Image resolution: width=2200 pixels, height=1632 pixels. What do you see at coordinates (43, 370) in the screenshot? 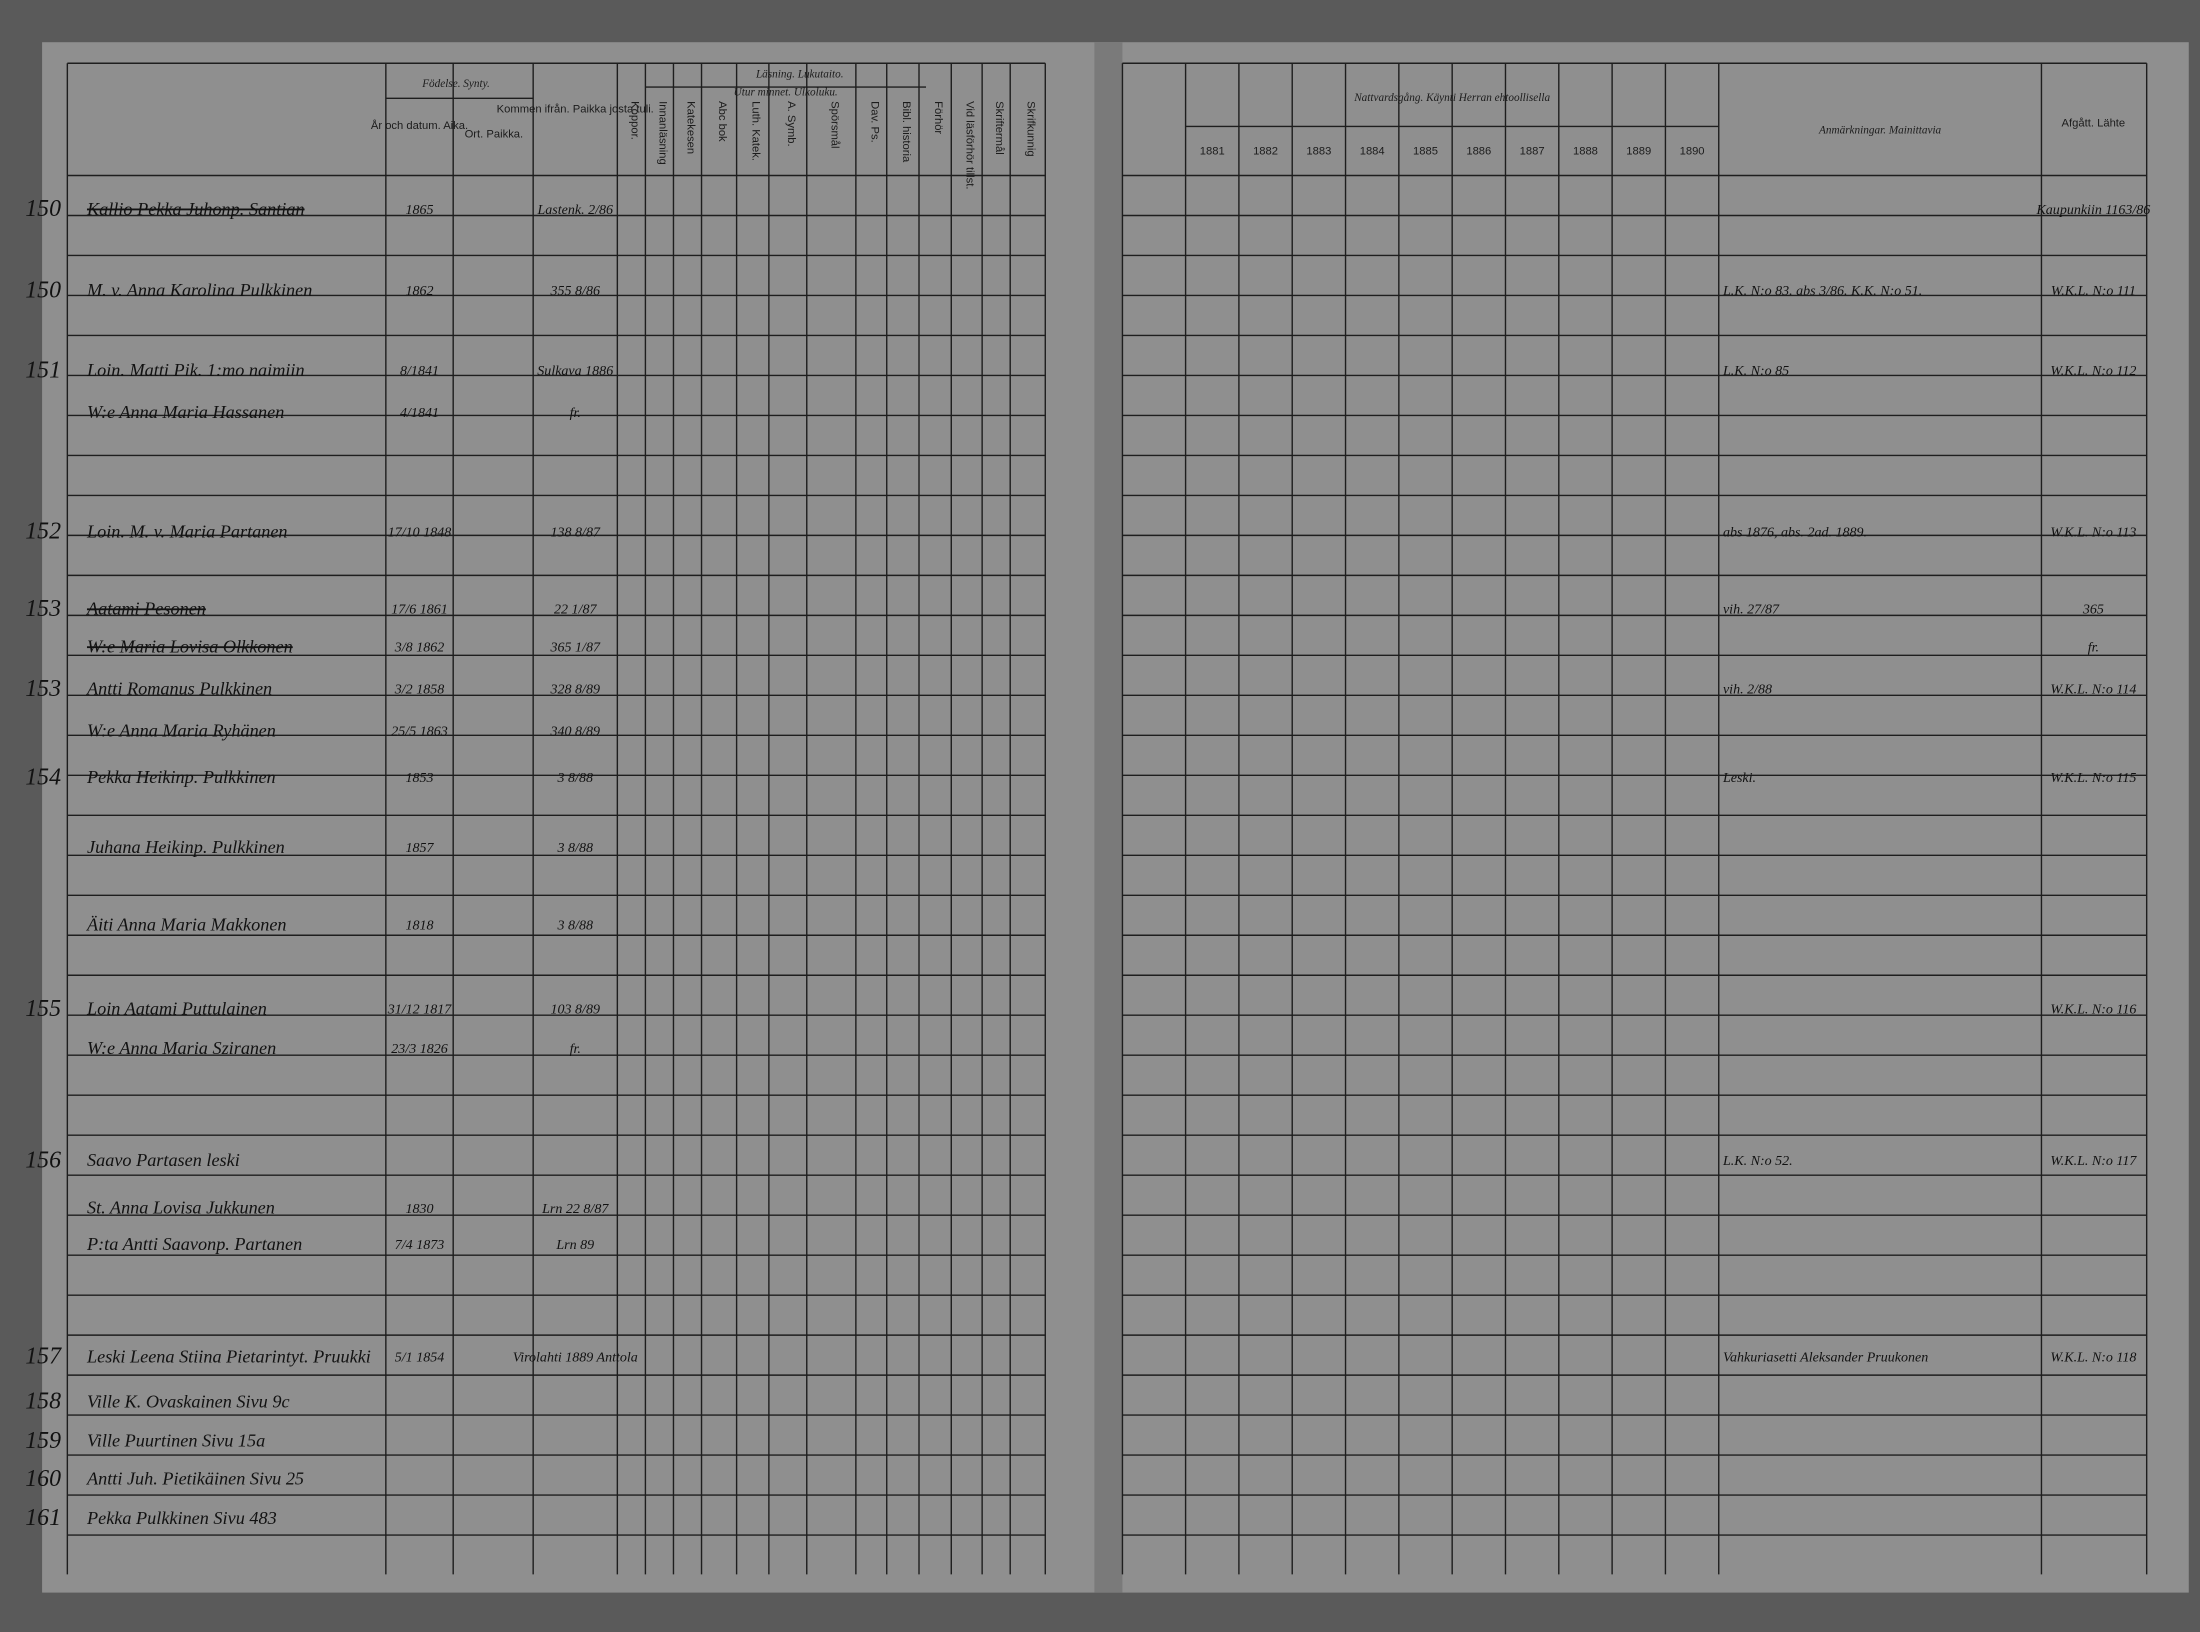
I see `entry-number: 151` at bounding box center [43, 370].